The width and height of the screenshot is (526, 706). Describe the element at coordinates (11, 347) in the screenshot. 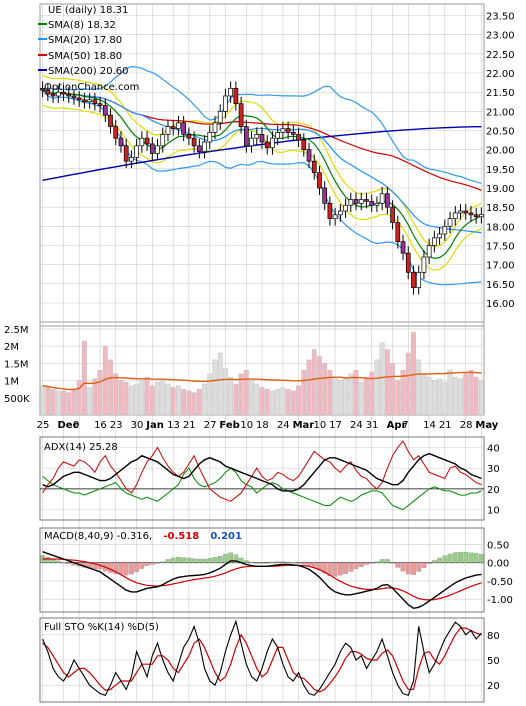

I see `volume-tick-label: 2M` at that location.